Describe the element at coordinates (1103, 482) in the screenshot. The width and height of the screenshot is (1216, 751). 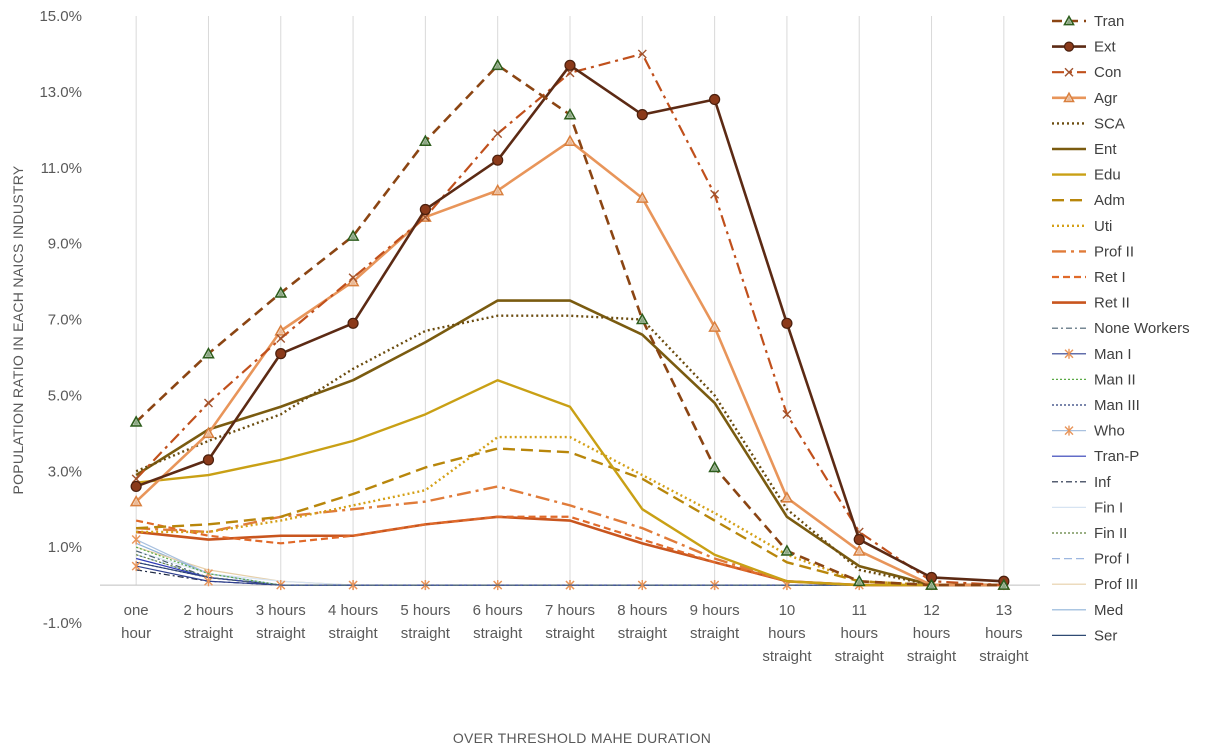
I see `legend-label: Inf` at that location.